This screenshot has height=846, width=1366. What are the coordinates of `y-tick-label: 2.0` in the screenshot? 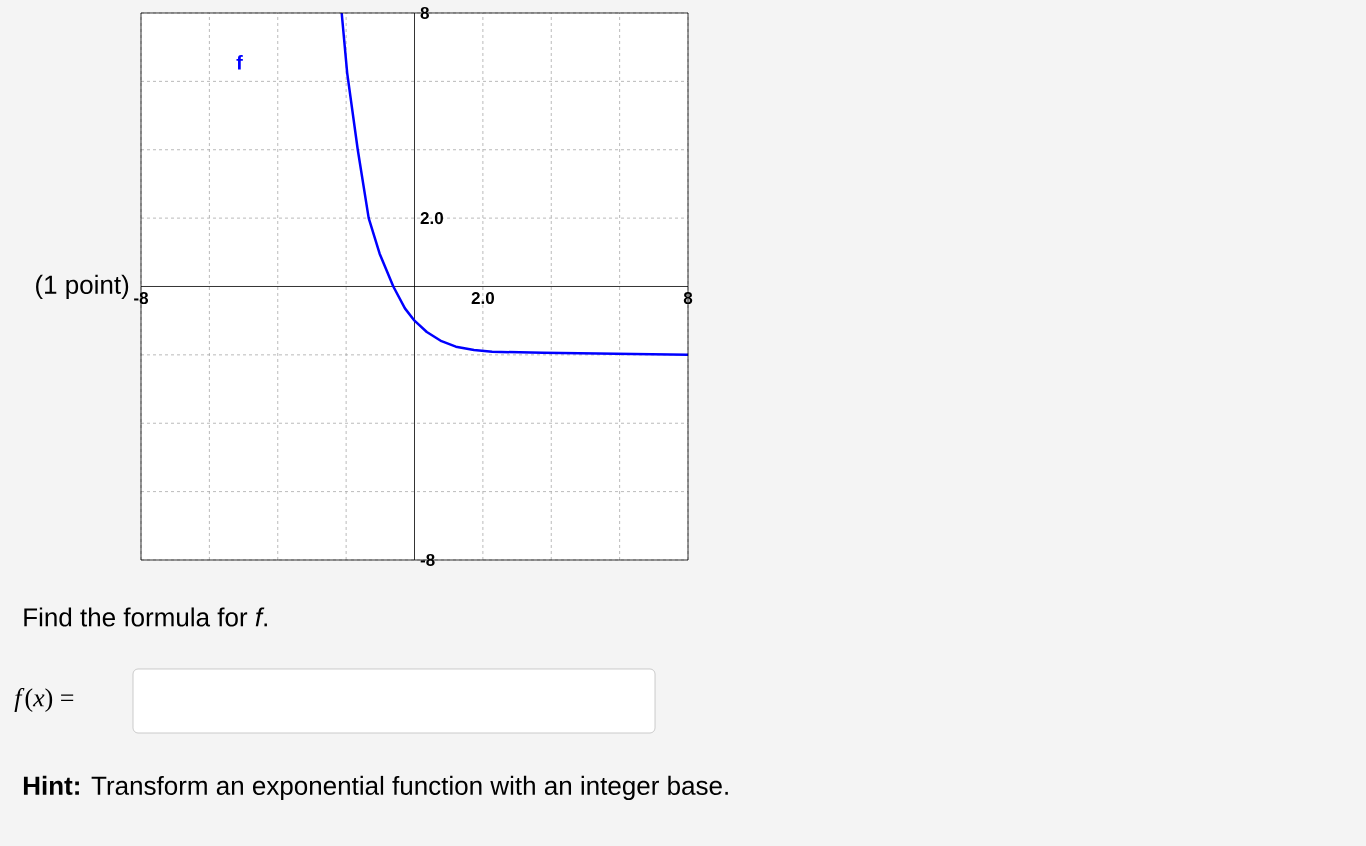 It's located at (431, 218).